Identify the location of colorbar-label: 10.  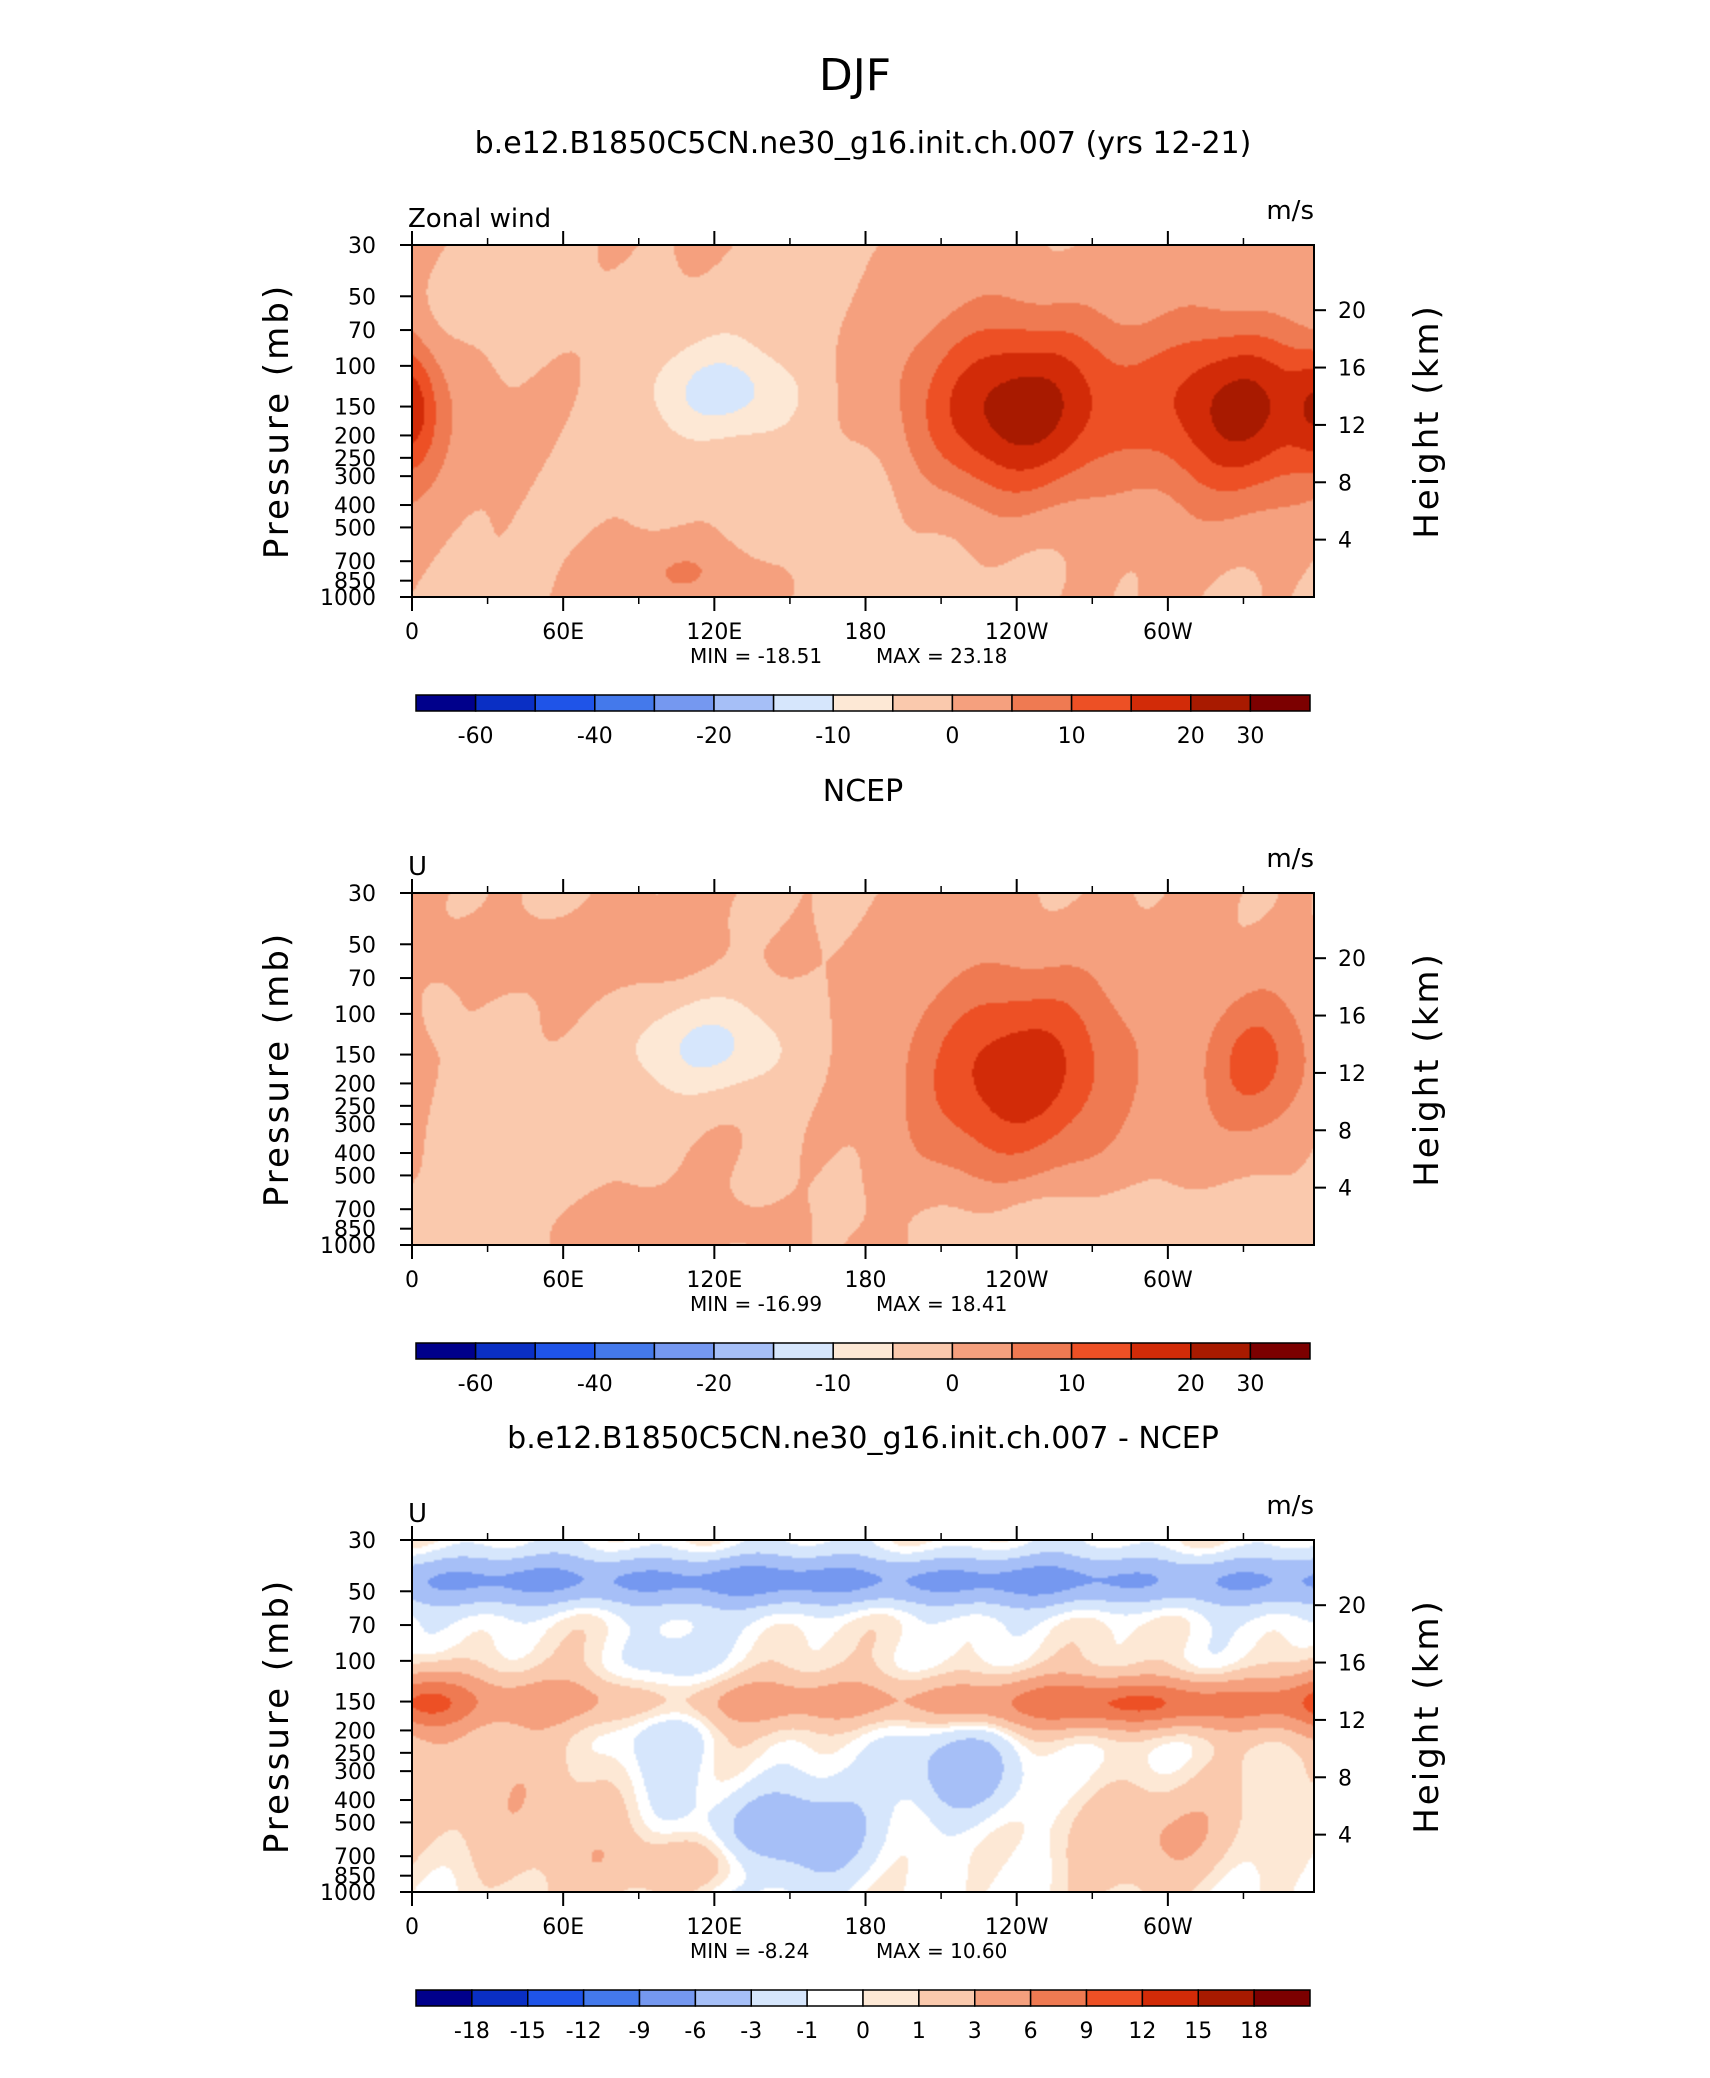
(1072, 1384).